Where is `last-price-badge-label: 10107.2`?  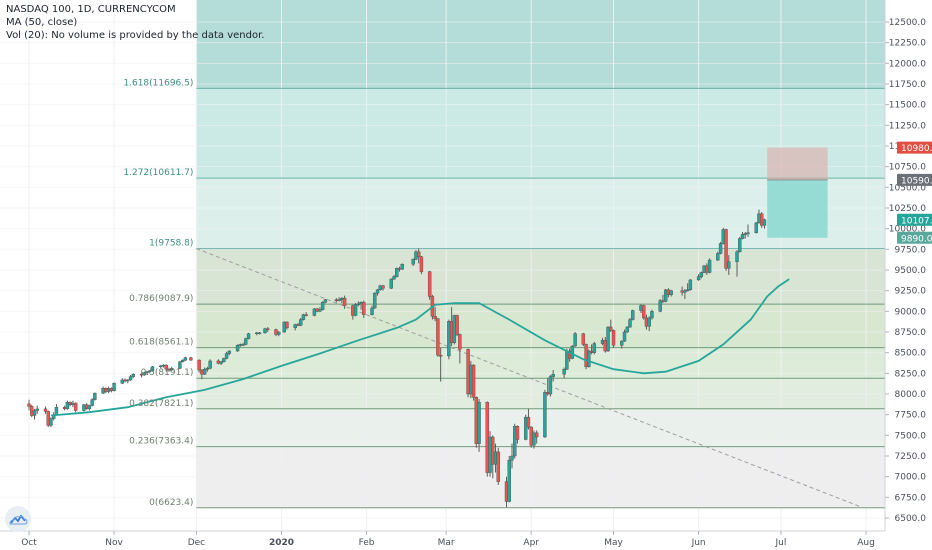 last-price-badge-label: 10107.2 is located at coordinates (916, 221).